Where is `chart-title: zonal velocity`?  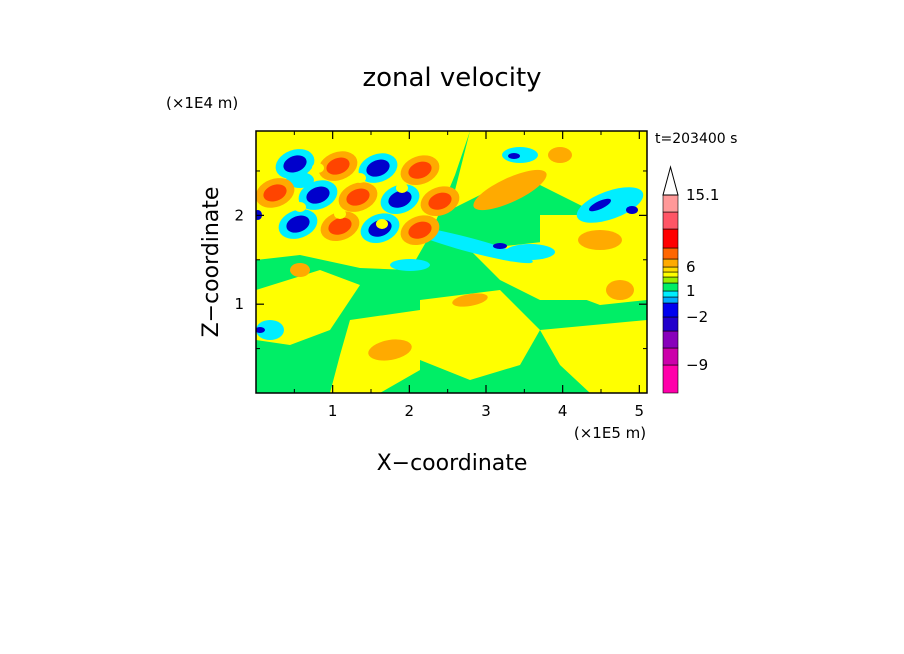 chart-title: zonal velocity is located at coordinates (451, 78).